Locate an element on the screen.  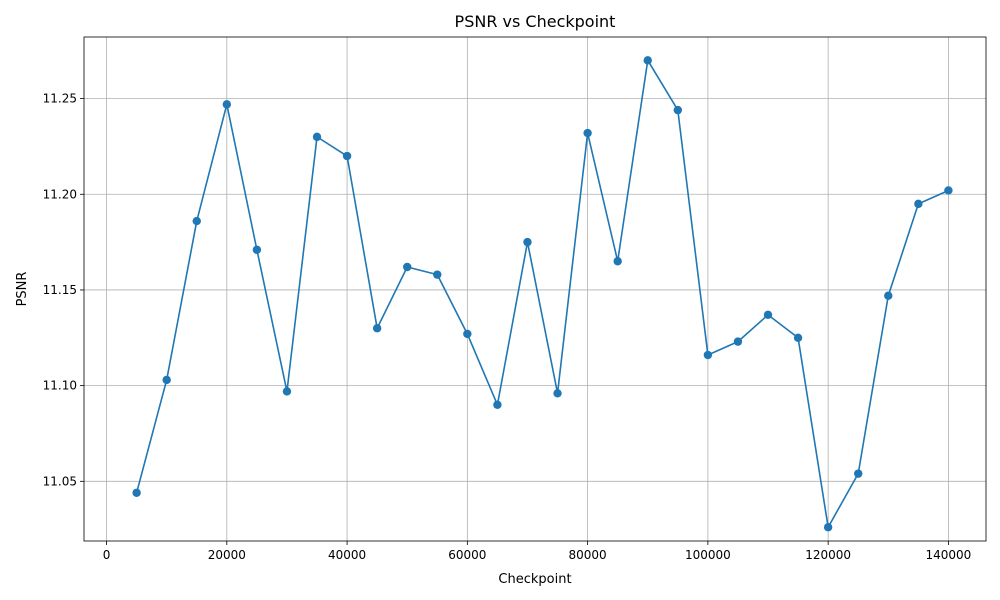
x-tick-label: 40000 is located at coordinates (347, 555).